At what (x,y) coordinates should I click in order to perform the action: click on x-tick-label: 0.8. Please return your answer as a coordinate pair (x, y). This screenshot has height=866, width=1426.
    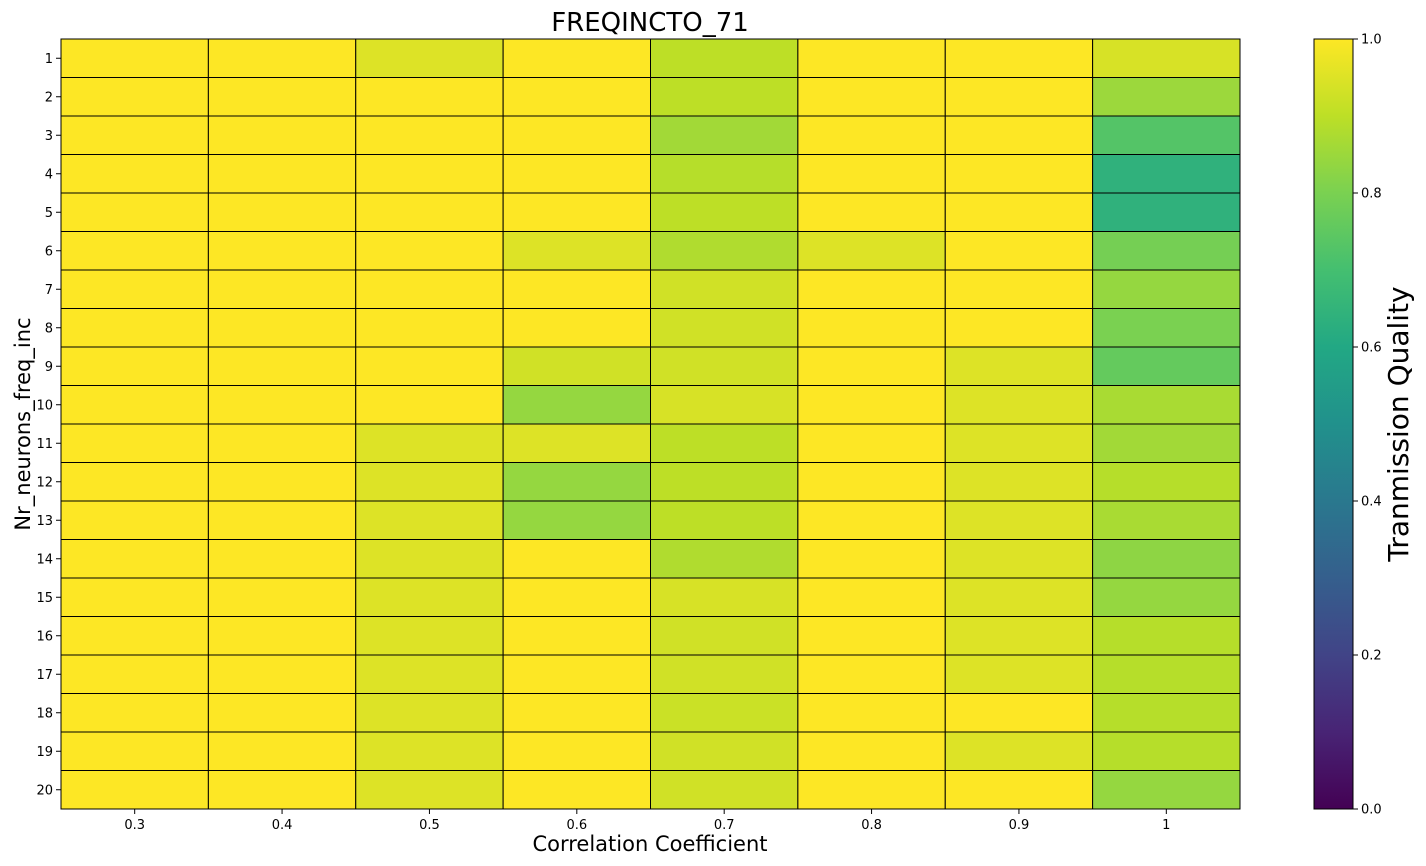
    Looking at the image, I should click on (871, 825).